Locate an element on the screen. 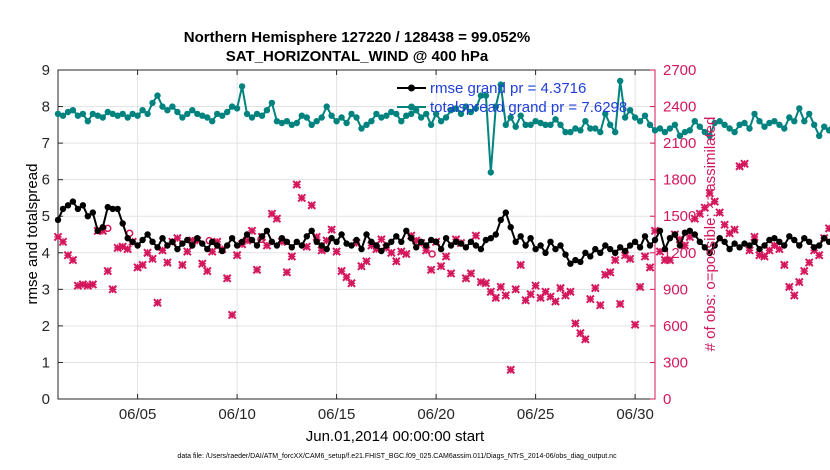  y-axis-left-label: rmse and totalspread is located at coordinates (32, 234).